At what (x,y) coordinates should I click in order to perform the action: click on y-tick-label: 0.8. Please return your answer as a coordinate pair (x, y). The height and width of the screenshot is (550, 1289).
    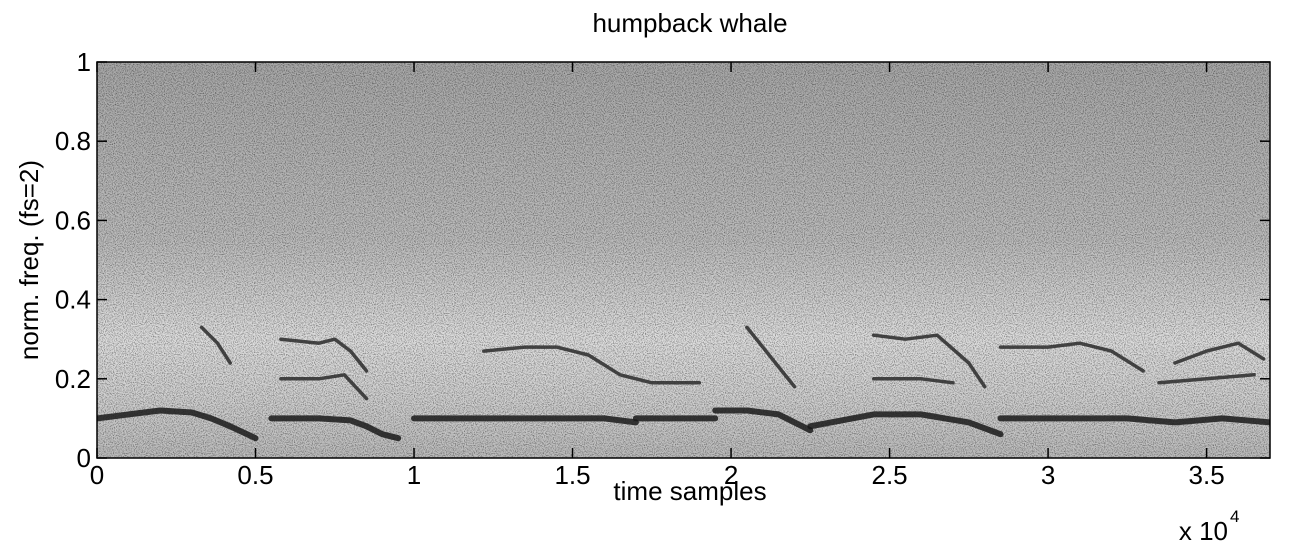
    Looking at the image, I should click on (73, 141).